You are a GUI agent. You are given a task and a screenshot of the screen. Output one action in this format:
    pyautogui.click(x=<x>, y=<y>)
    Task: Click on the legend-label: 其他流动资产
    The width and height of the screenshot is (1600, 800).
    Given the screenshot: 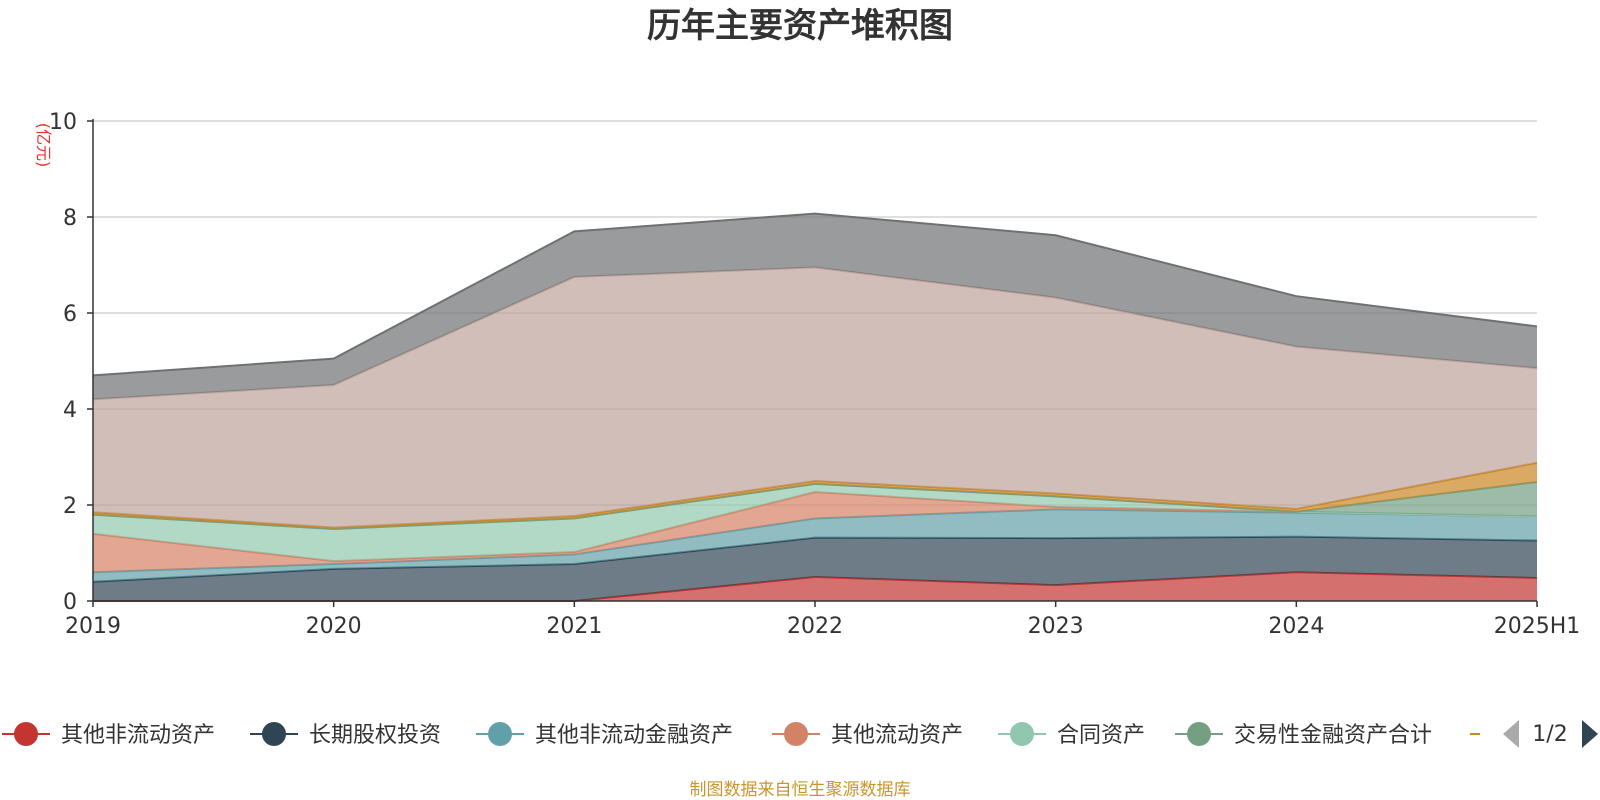 What is the action you would take?
    pyautogui.click(x=897, y=735)
    